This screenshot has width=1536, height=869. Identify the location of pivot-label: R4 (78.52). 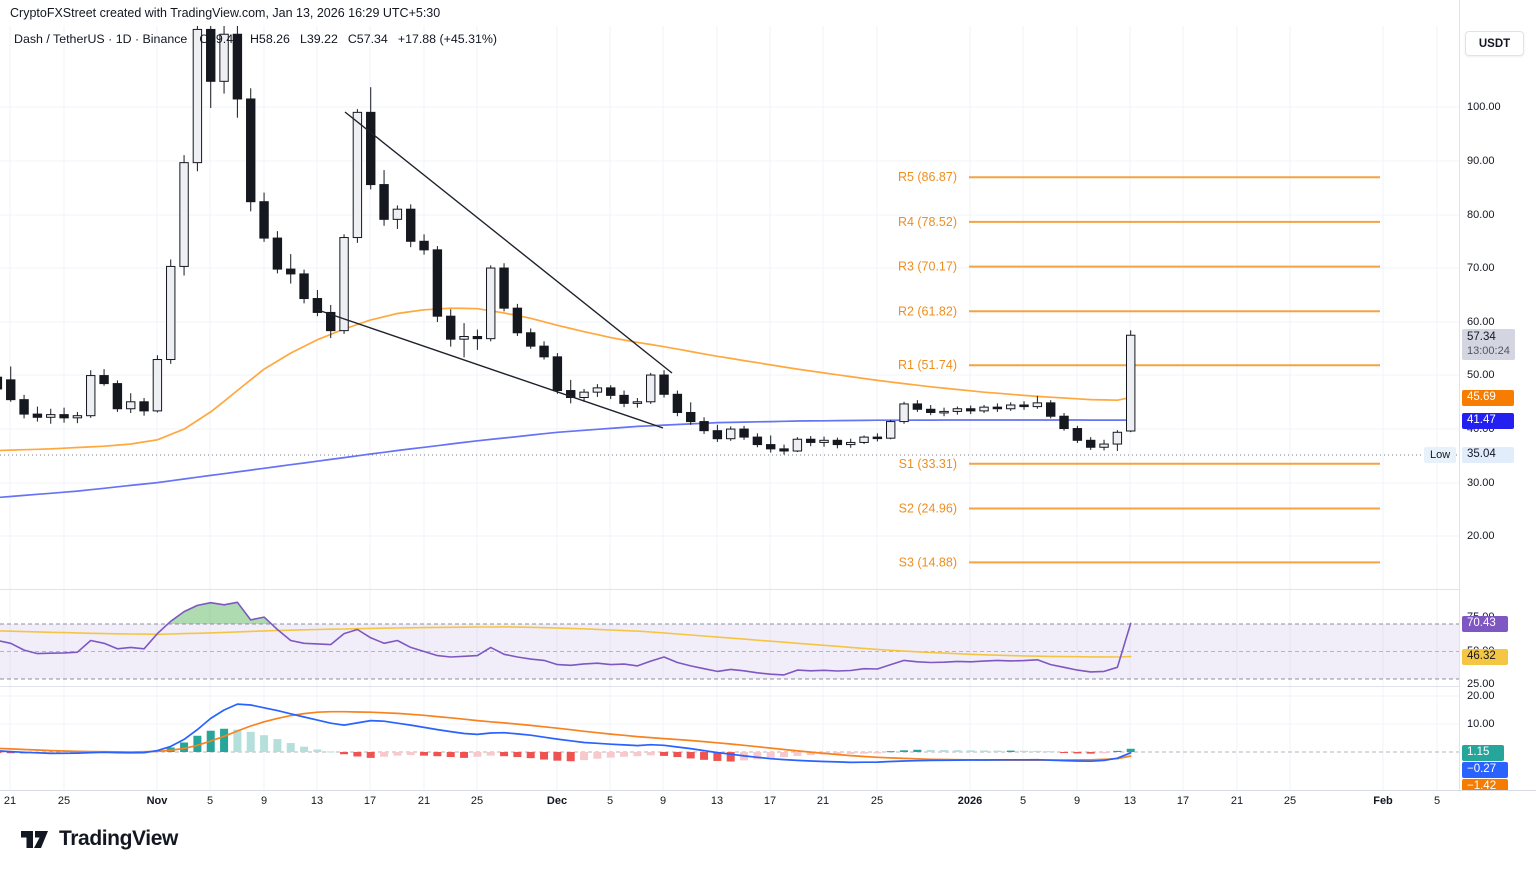
(927, 222).